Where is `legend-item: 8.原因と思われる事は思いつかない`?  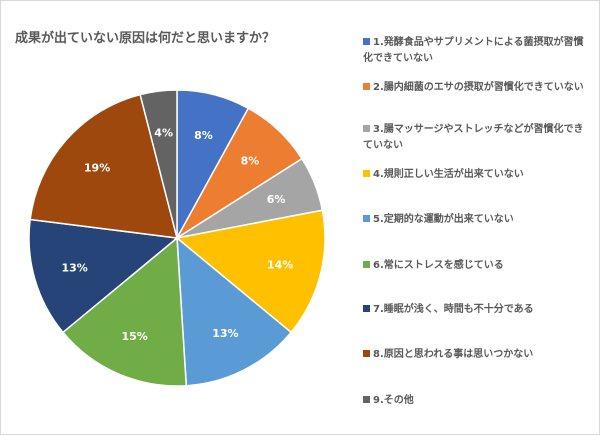 legend-item: 8.原因と思われる事は思いつかない is located at coordinates (477, 355).